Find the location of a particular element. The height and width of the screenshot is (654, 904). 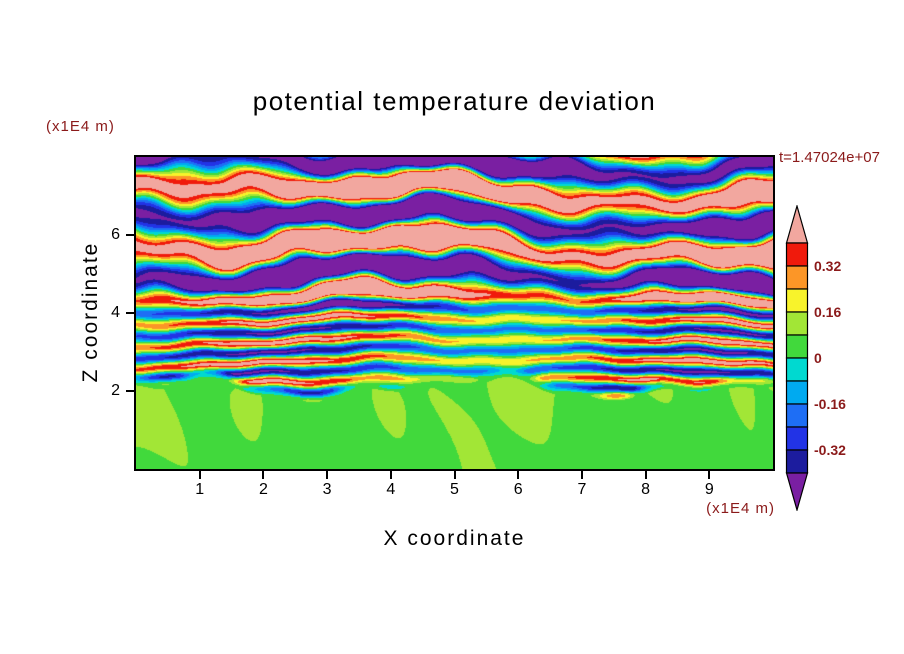

z-tick-label: 2 is located at coordinates (115, 390).